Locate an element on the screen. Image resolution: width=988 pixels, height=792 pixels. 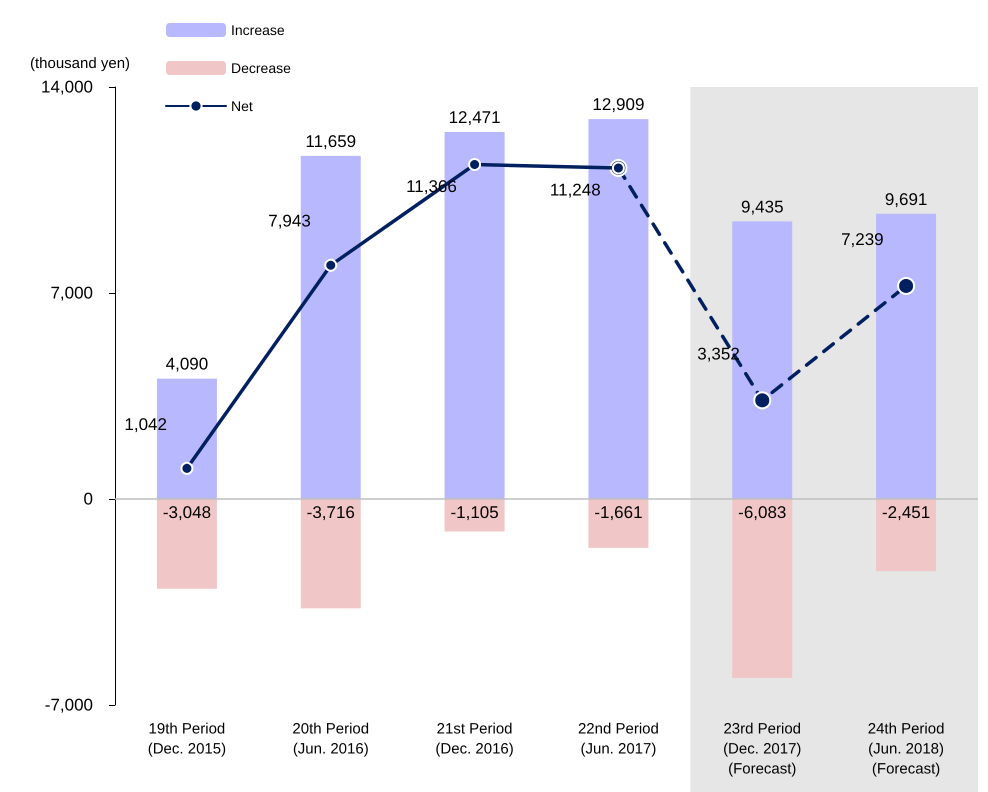
data-label: 12,909 is located at coordinates (618, 104).